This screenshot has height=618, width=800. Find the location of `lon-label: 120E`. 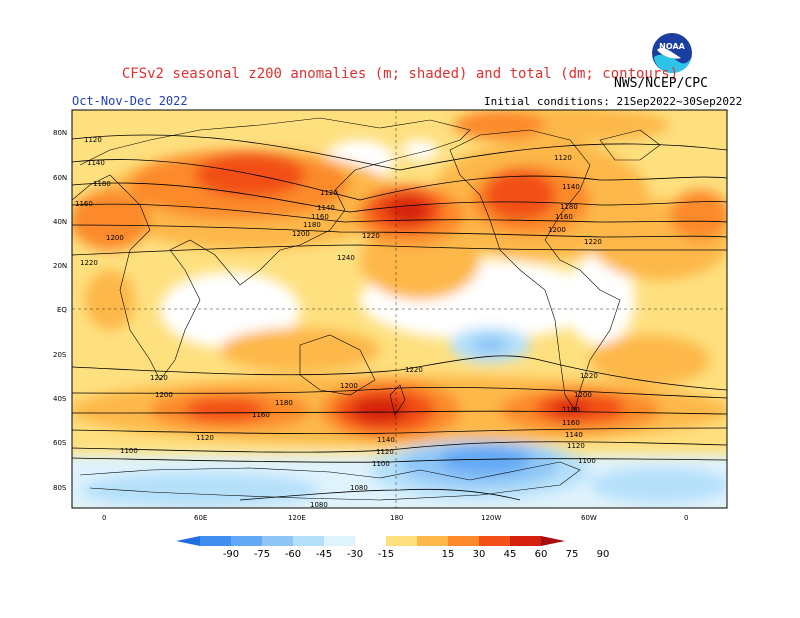

lon-label: 120E is located at coordinates (297, 518).